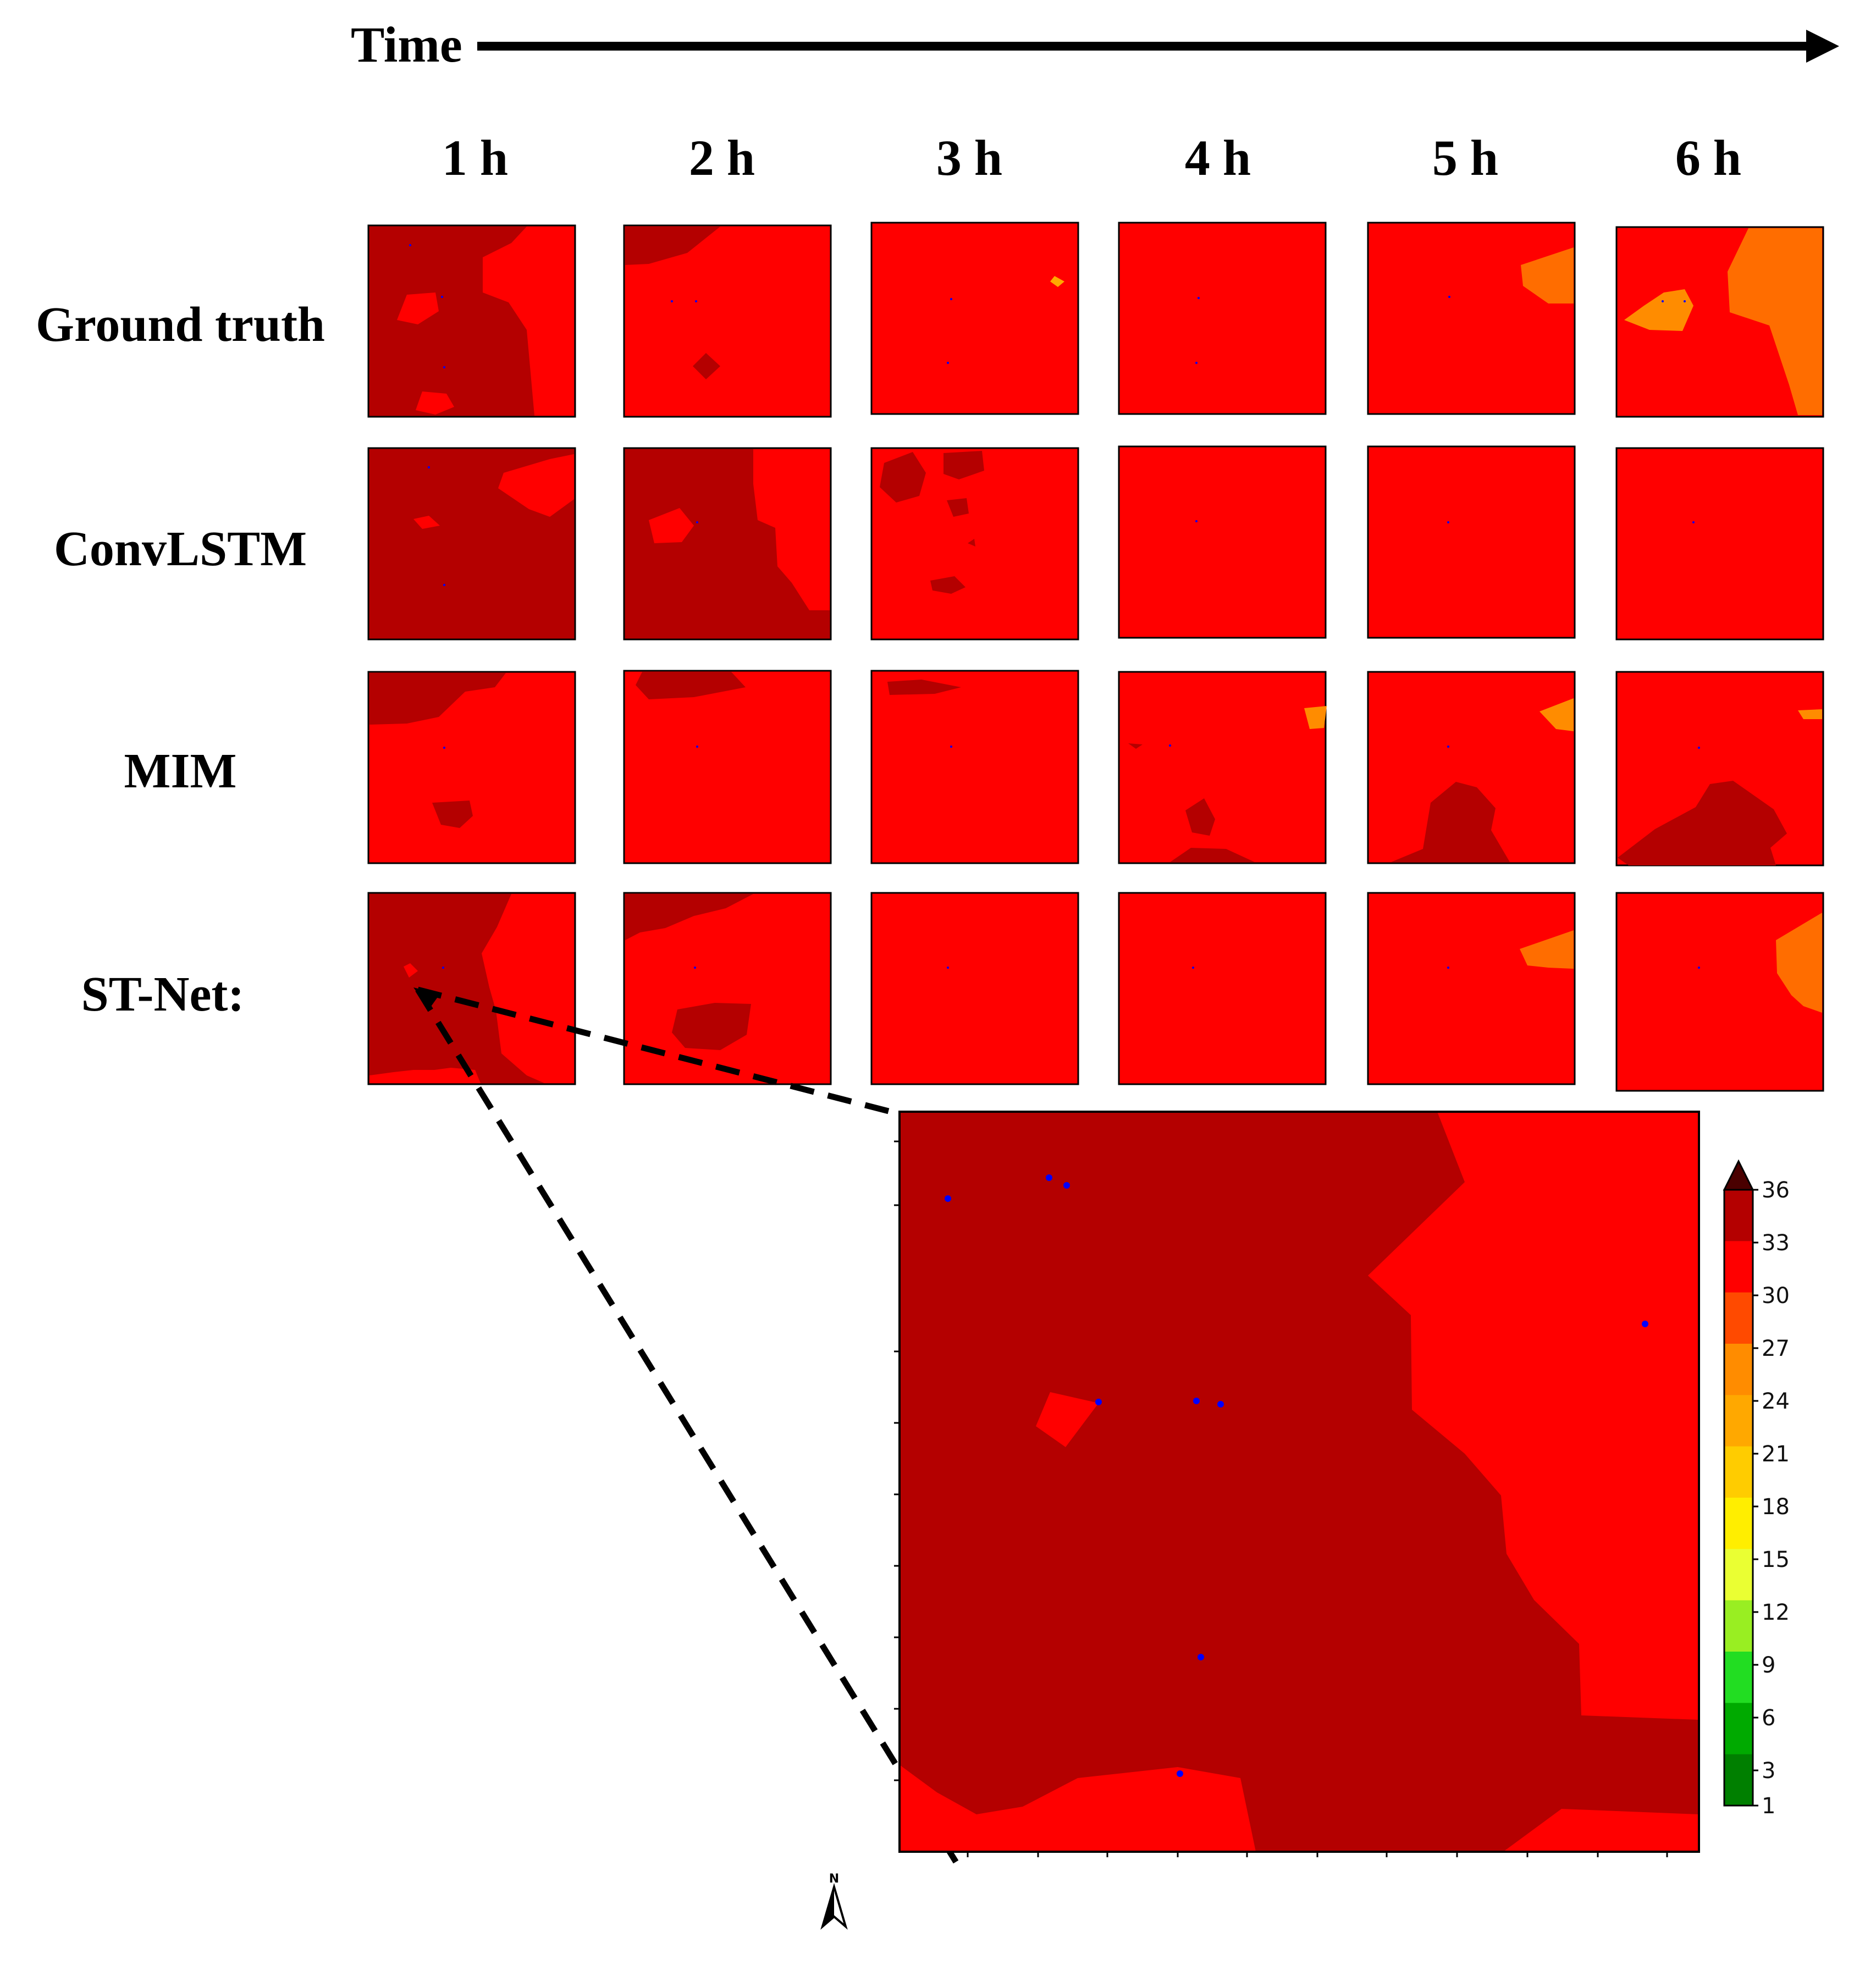 Image resolution: width=1876 pixels, height=1976 pixels. Describe the element at coordinates (1708, 158) in the screenshot. I see `column-header-6h: 6 h` at that location.